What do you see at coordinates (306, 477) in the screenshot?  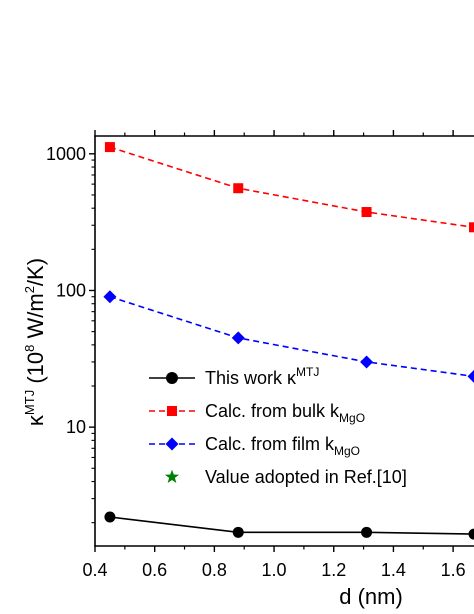 I see `legend-label-ref10: Value adopted in Ref.[10]` at bounding box center [306, 477].